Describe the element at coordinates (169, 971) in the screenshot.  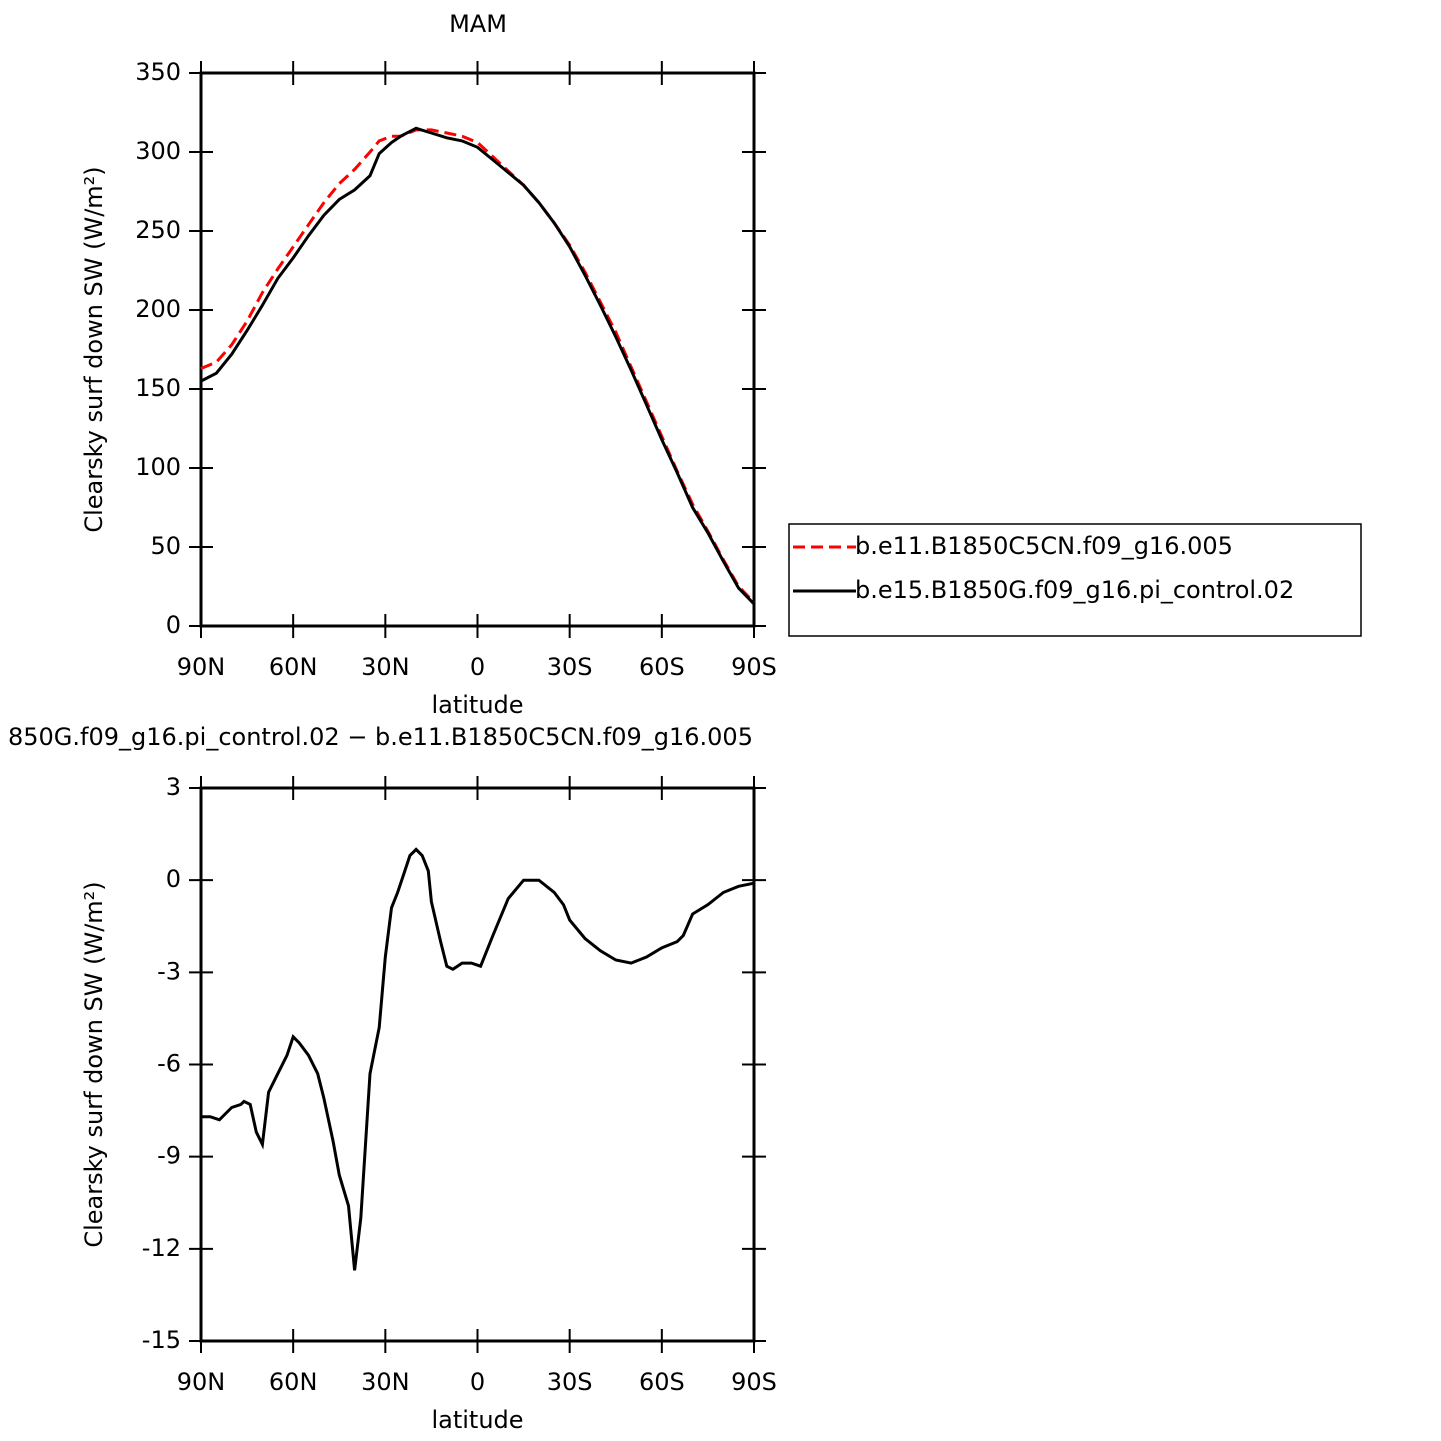
I see `y-tick-label: -3` at that location.